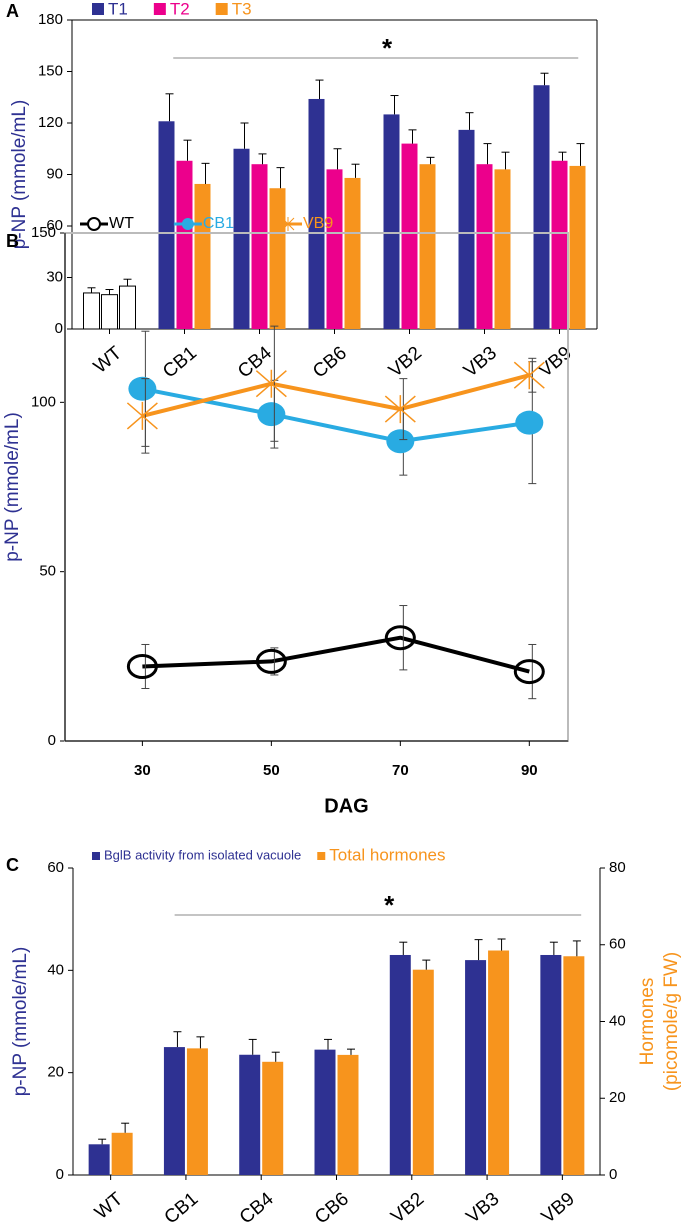 The width and height of the screenshot is (687, 1225). I want to click on y-tick-label: 90, so click(54, 173).